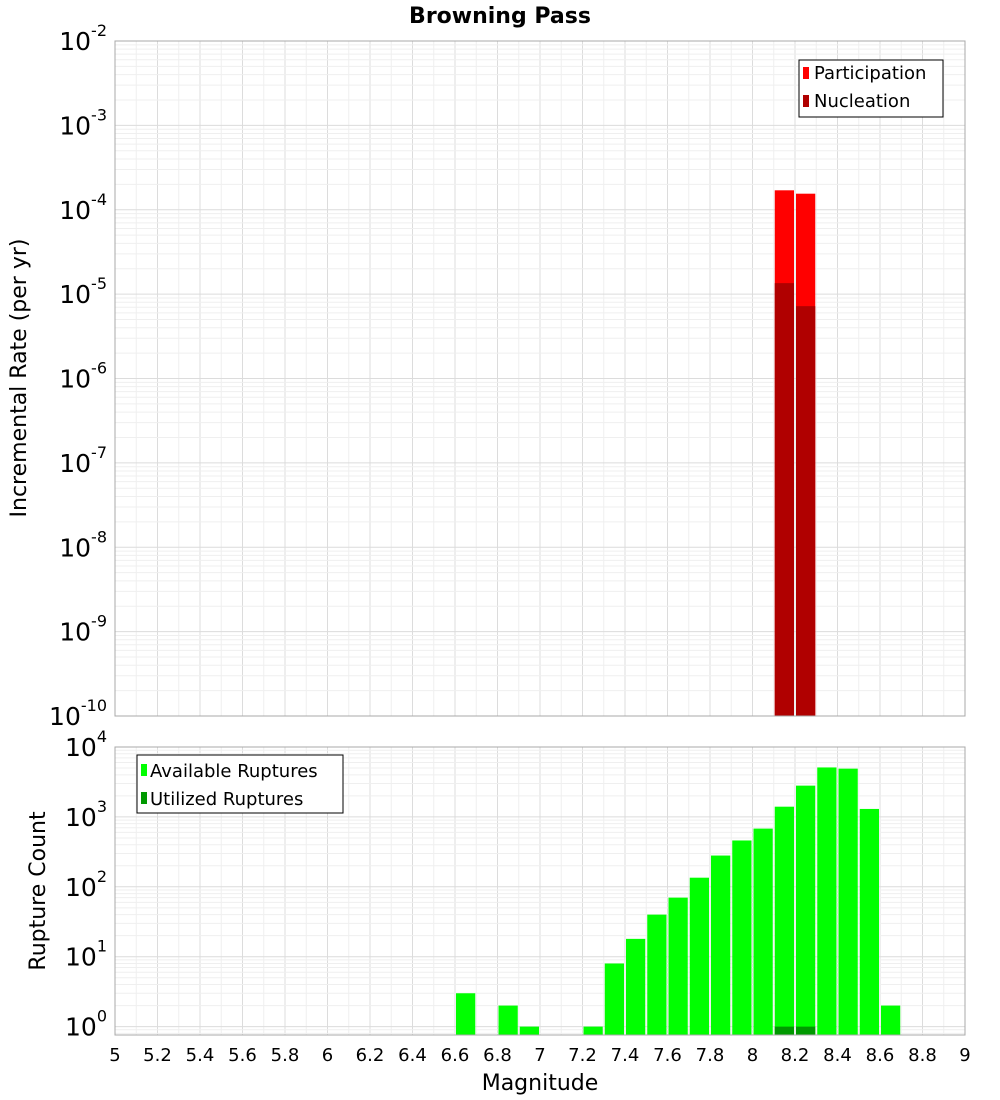 This screenshot has height=1100, width=1000. I want to click on top-y-tick-label: 10⁻¹⁰, so click(78, 713).